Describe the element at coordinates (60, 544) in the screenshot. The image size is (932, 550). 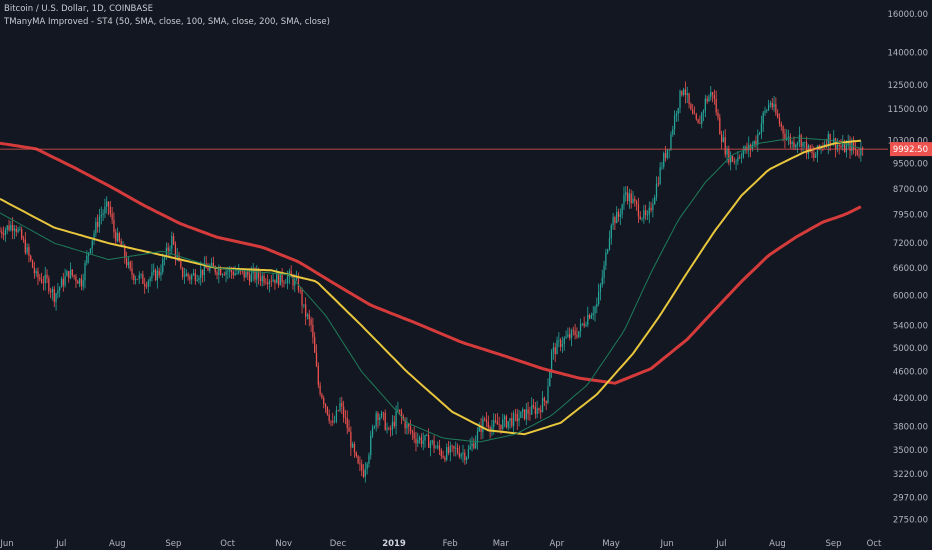
I see `x-tick-label: Jul` at that location.